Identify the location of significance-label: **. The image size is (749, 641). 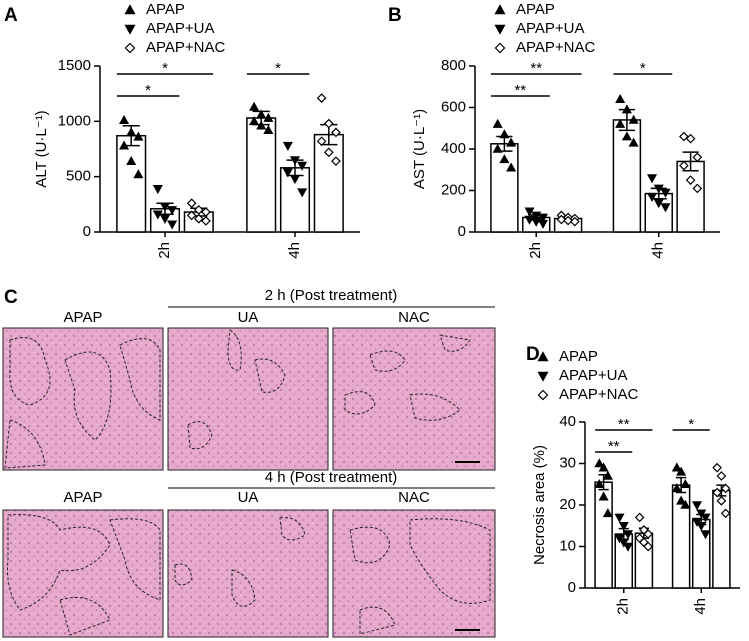
(536, 68).